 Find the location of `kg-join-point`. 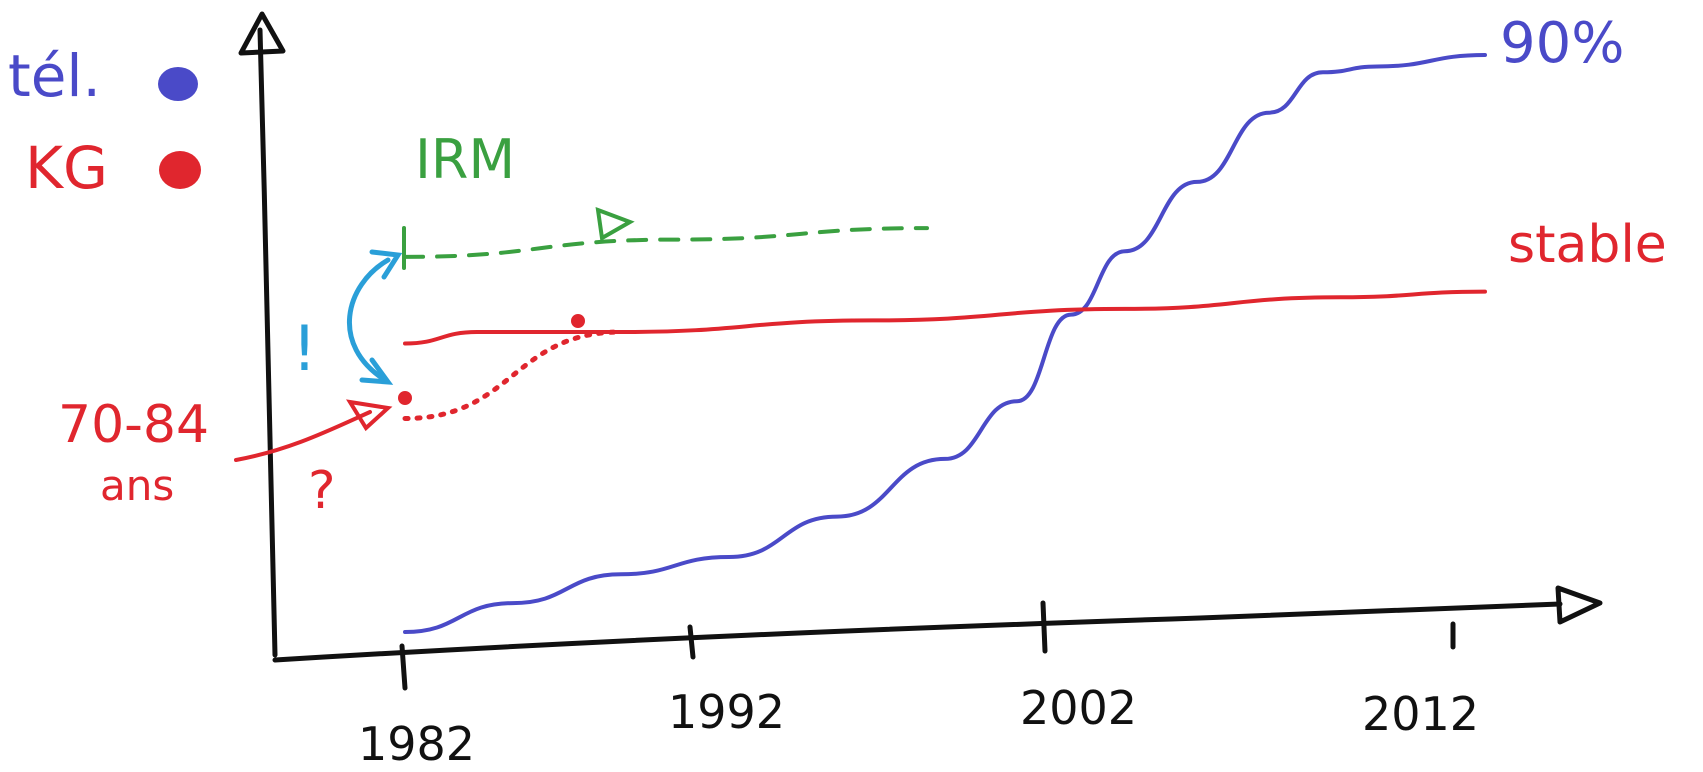

kg-join-point is located at coordinates (578, 321).